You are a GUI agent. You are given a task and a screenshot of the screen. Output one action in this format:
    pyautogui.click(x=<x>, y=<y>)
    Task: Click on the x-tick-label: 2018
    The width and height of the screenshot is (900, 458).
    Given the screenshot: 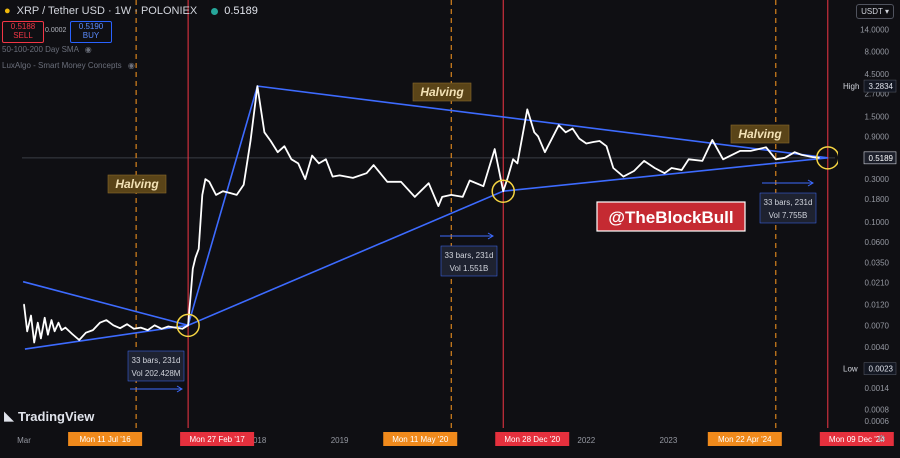 What is the action you would take?
    pyautogui.click(x=258, y=440)
    